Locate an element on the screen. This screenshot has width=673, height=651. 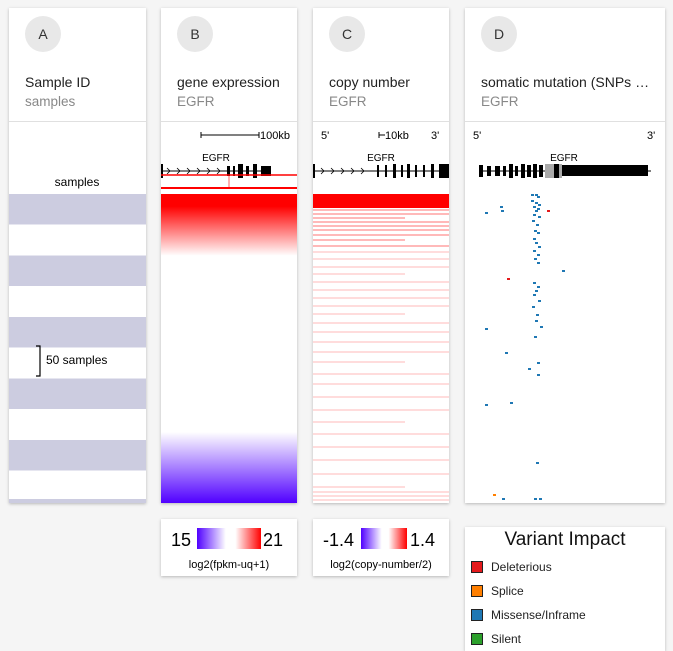
expression-heatmap is located at coordinates (229, 348).